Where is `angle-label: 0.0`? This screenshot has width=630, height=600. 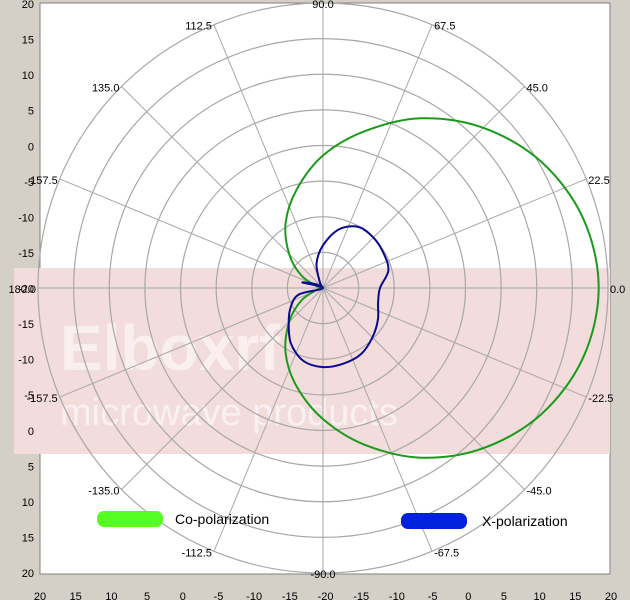
angle-label: 0.0 is located at coordinates (617, 290).